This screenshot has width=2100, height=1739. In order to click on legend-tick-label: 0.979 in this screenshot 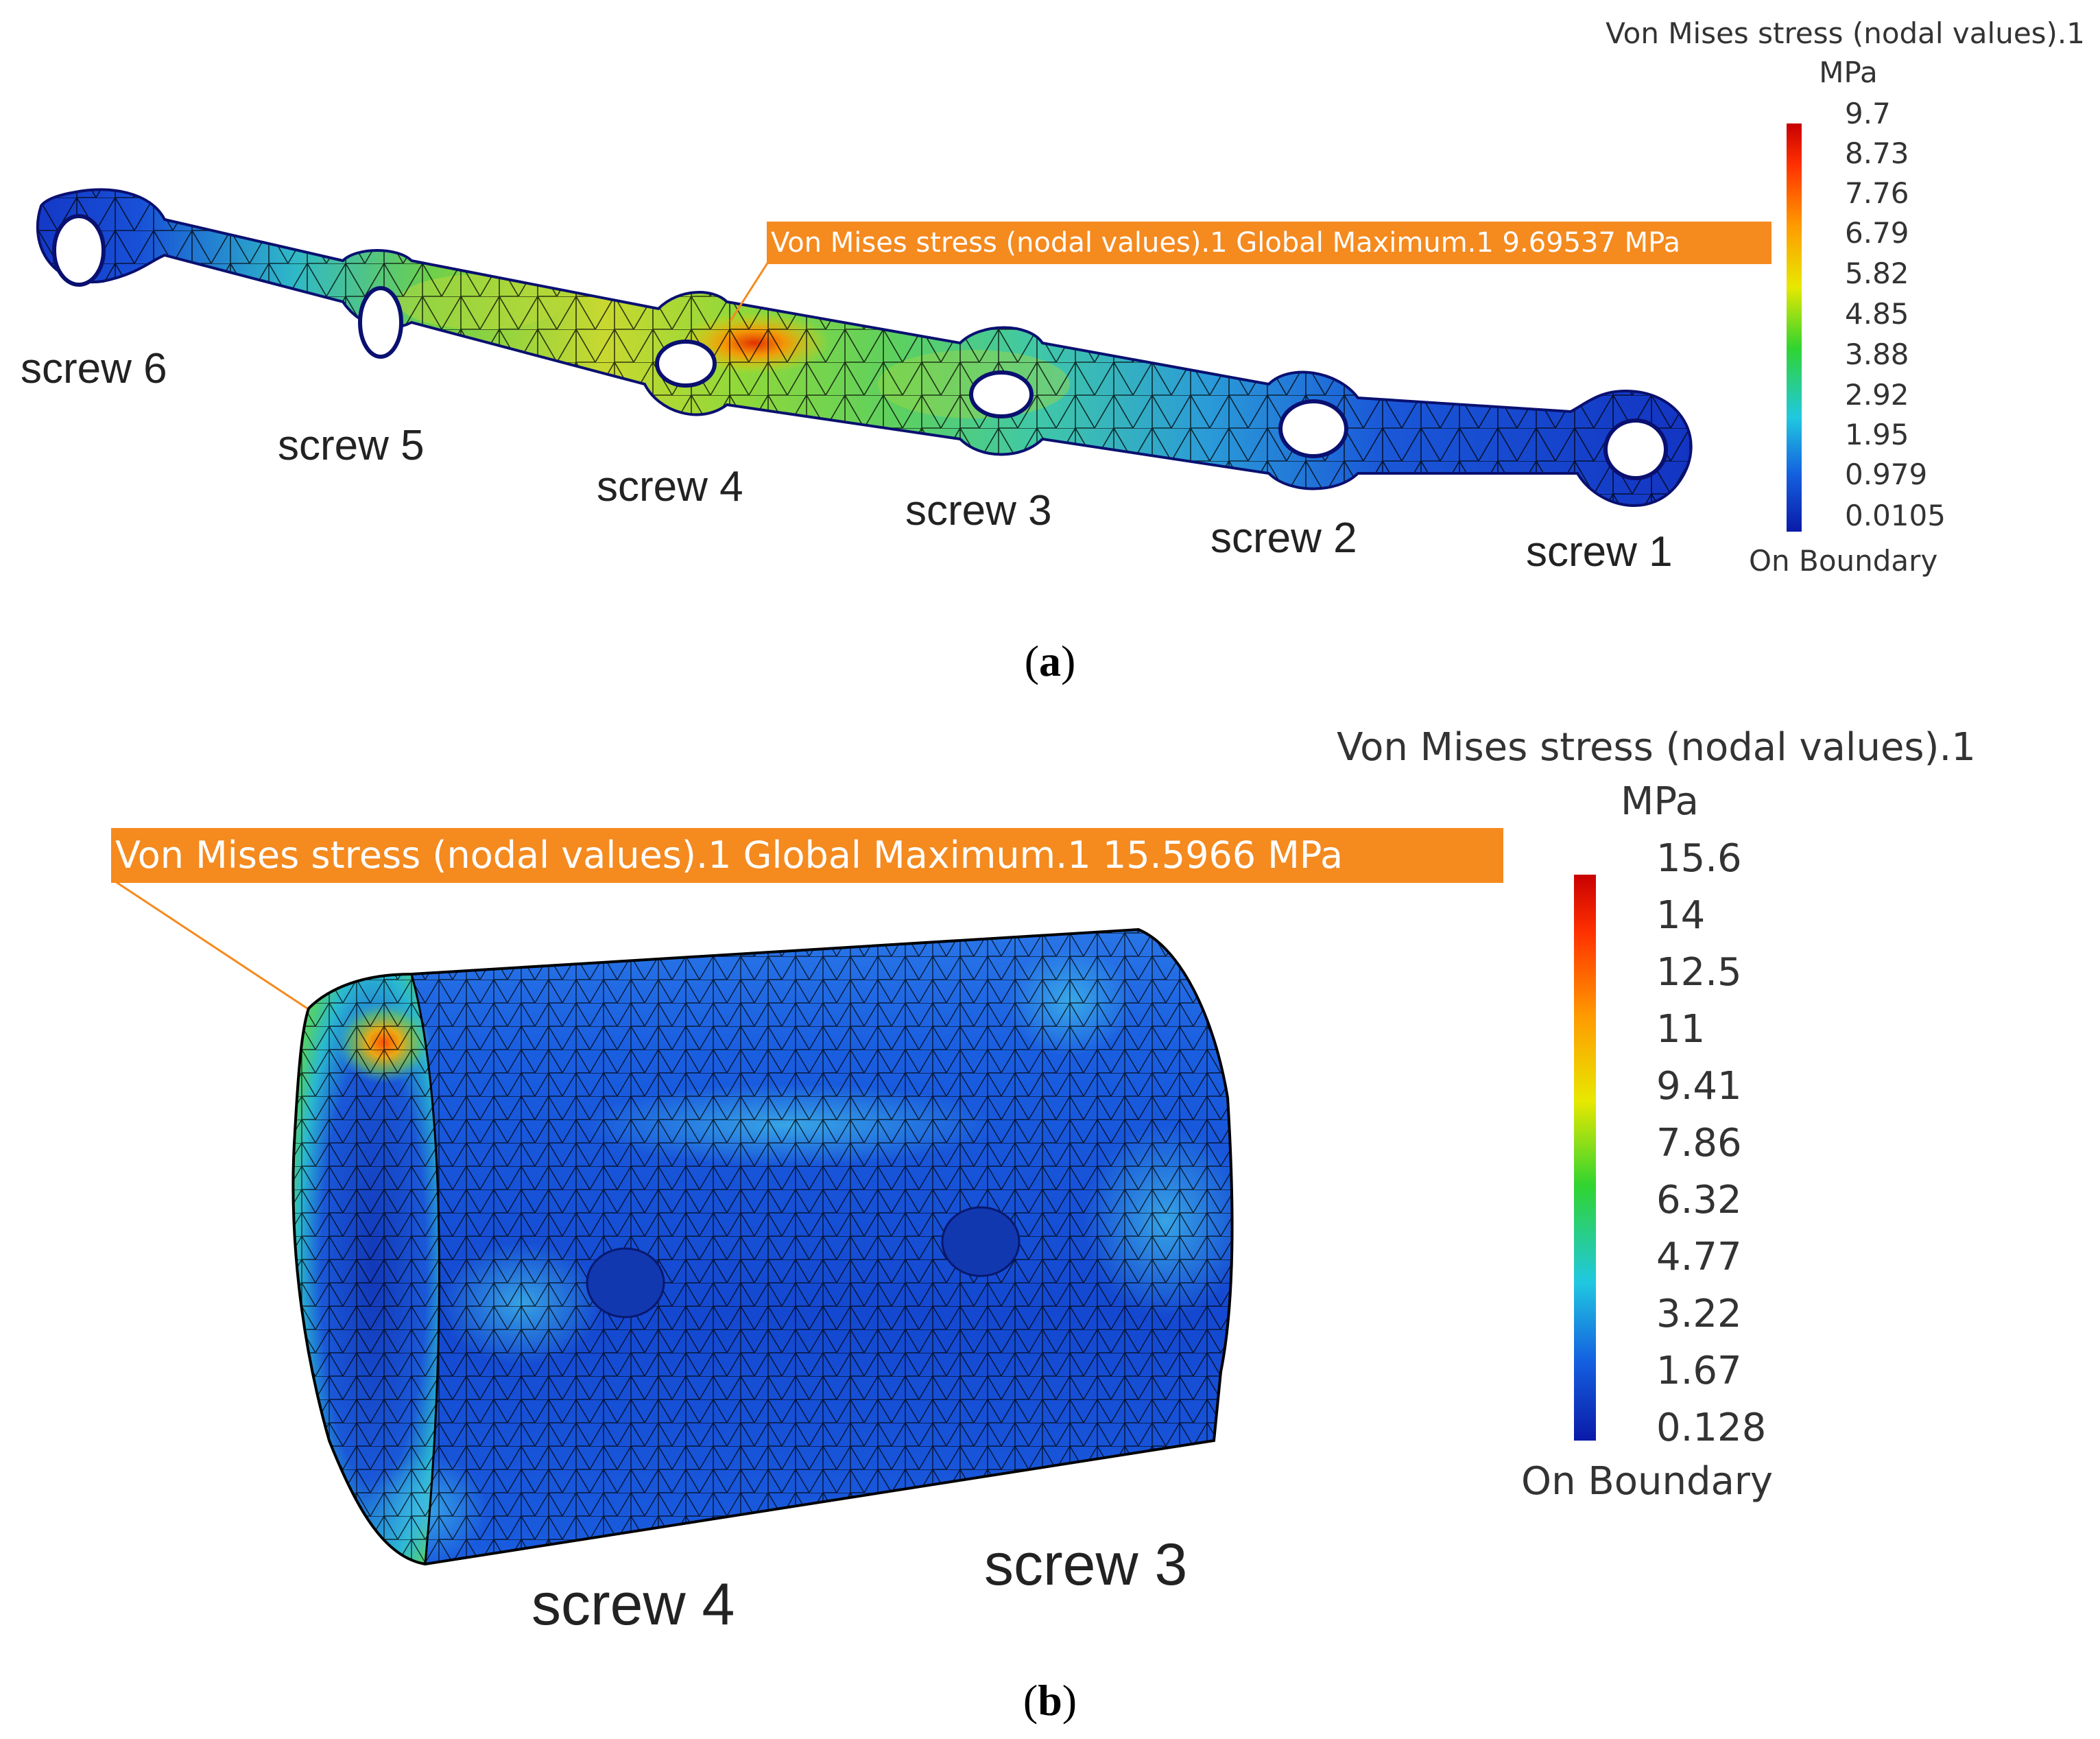, I will do `click(1886, 475)`.